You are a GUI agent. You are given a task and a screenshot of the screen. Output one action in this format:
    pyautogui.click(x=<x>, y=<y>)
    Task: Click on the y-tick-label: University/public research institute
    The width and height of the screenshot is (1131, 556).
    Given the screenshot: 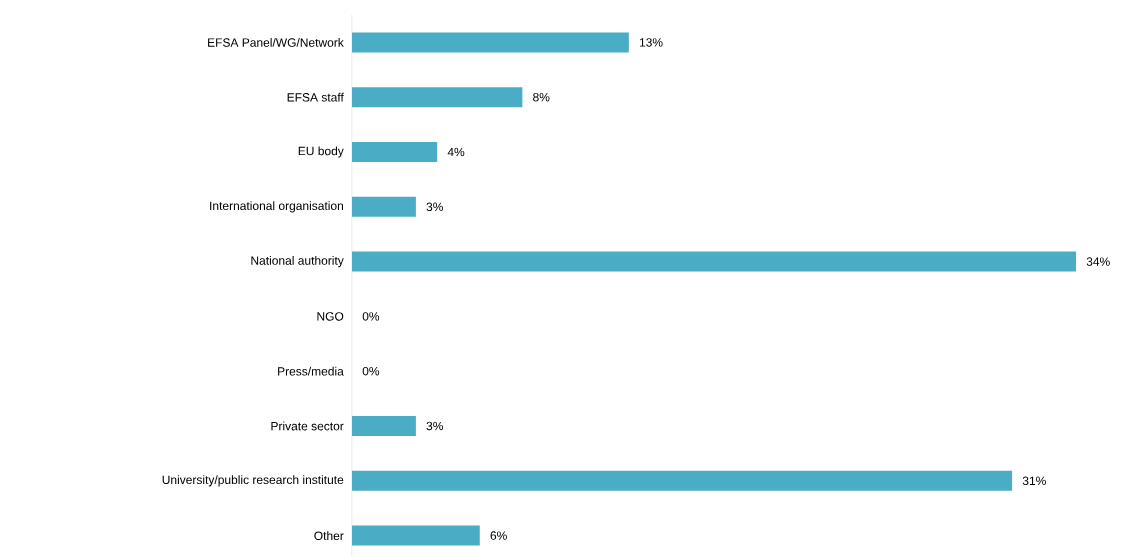 What is the action you would take?
    pyautogui.click(x=253, y=481)
    